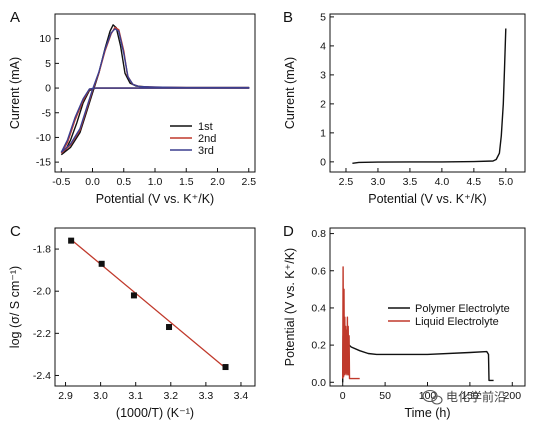 The image size is (549, 426). What do you see at coordinates (474, 182) in the screenshot?
I see `x-tick-label: 4.5` at bounding box center [474, 182].